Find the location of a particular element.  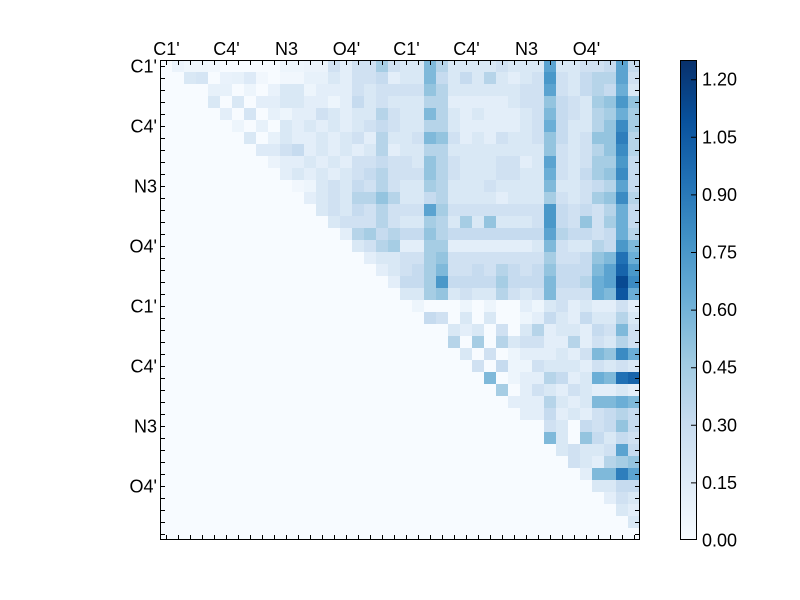

svg-text: 0.75 is located at coordinates (719, 253).